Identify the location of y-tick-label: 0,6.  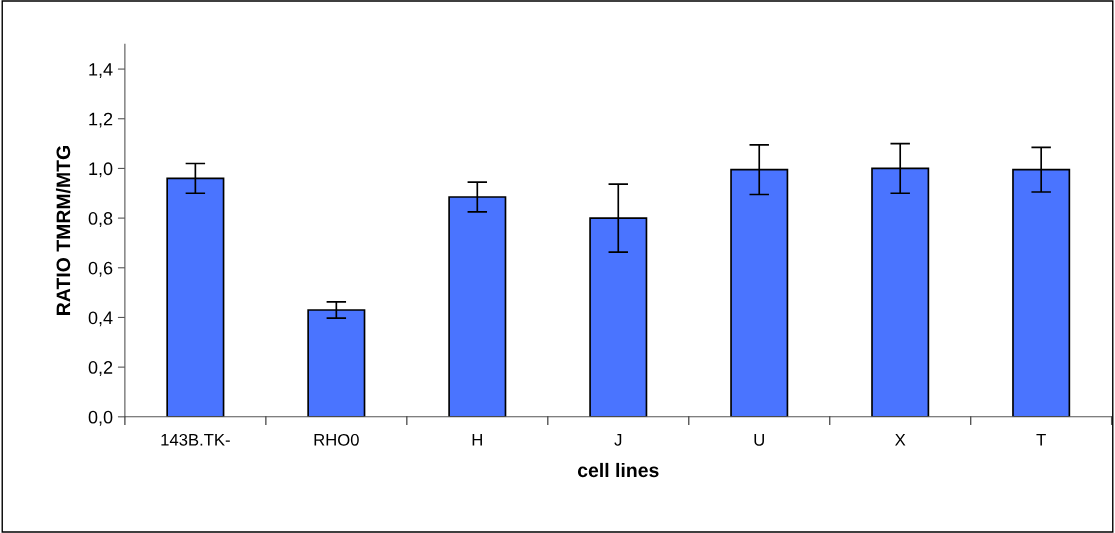
(100, 269).